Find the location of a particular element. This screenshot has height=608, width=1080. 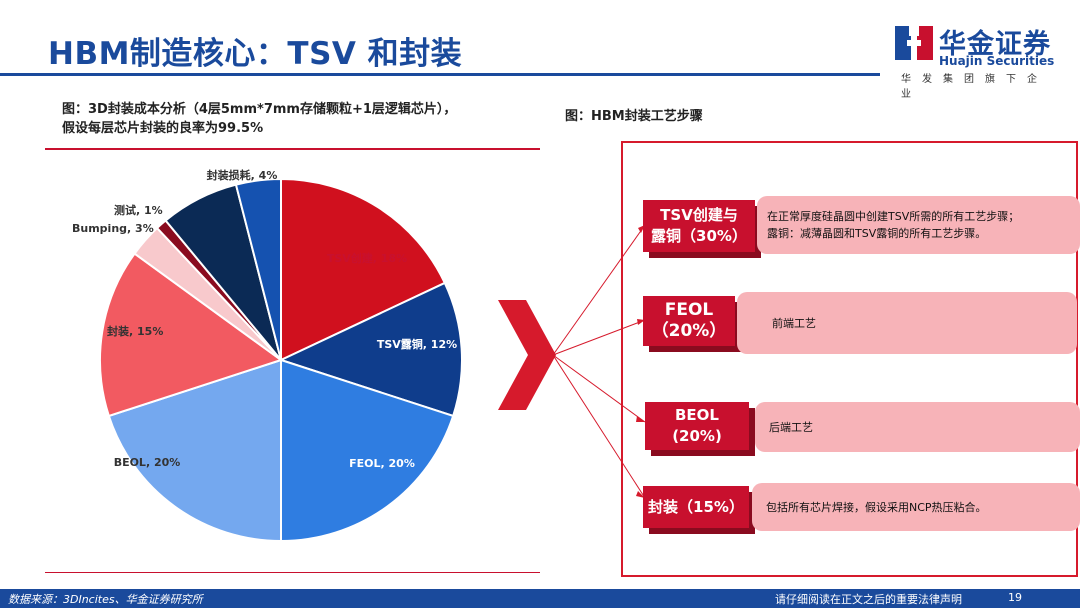

chevron-right-icon is located at coordinates (527, 355).